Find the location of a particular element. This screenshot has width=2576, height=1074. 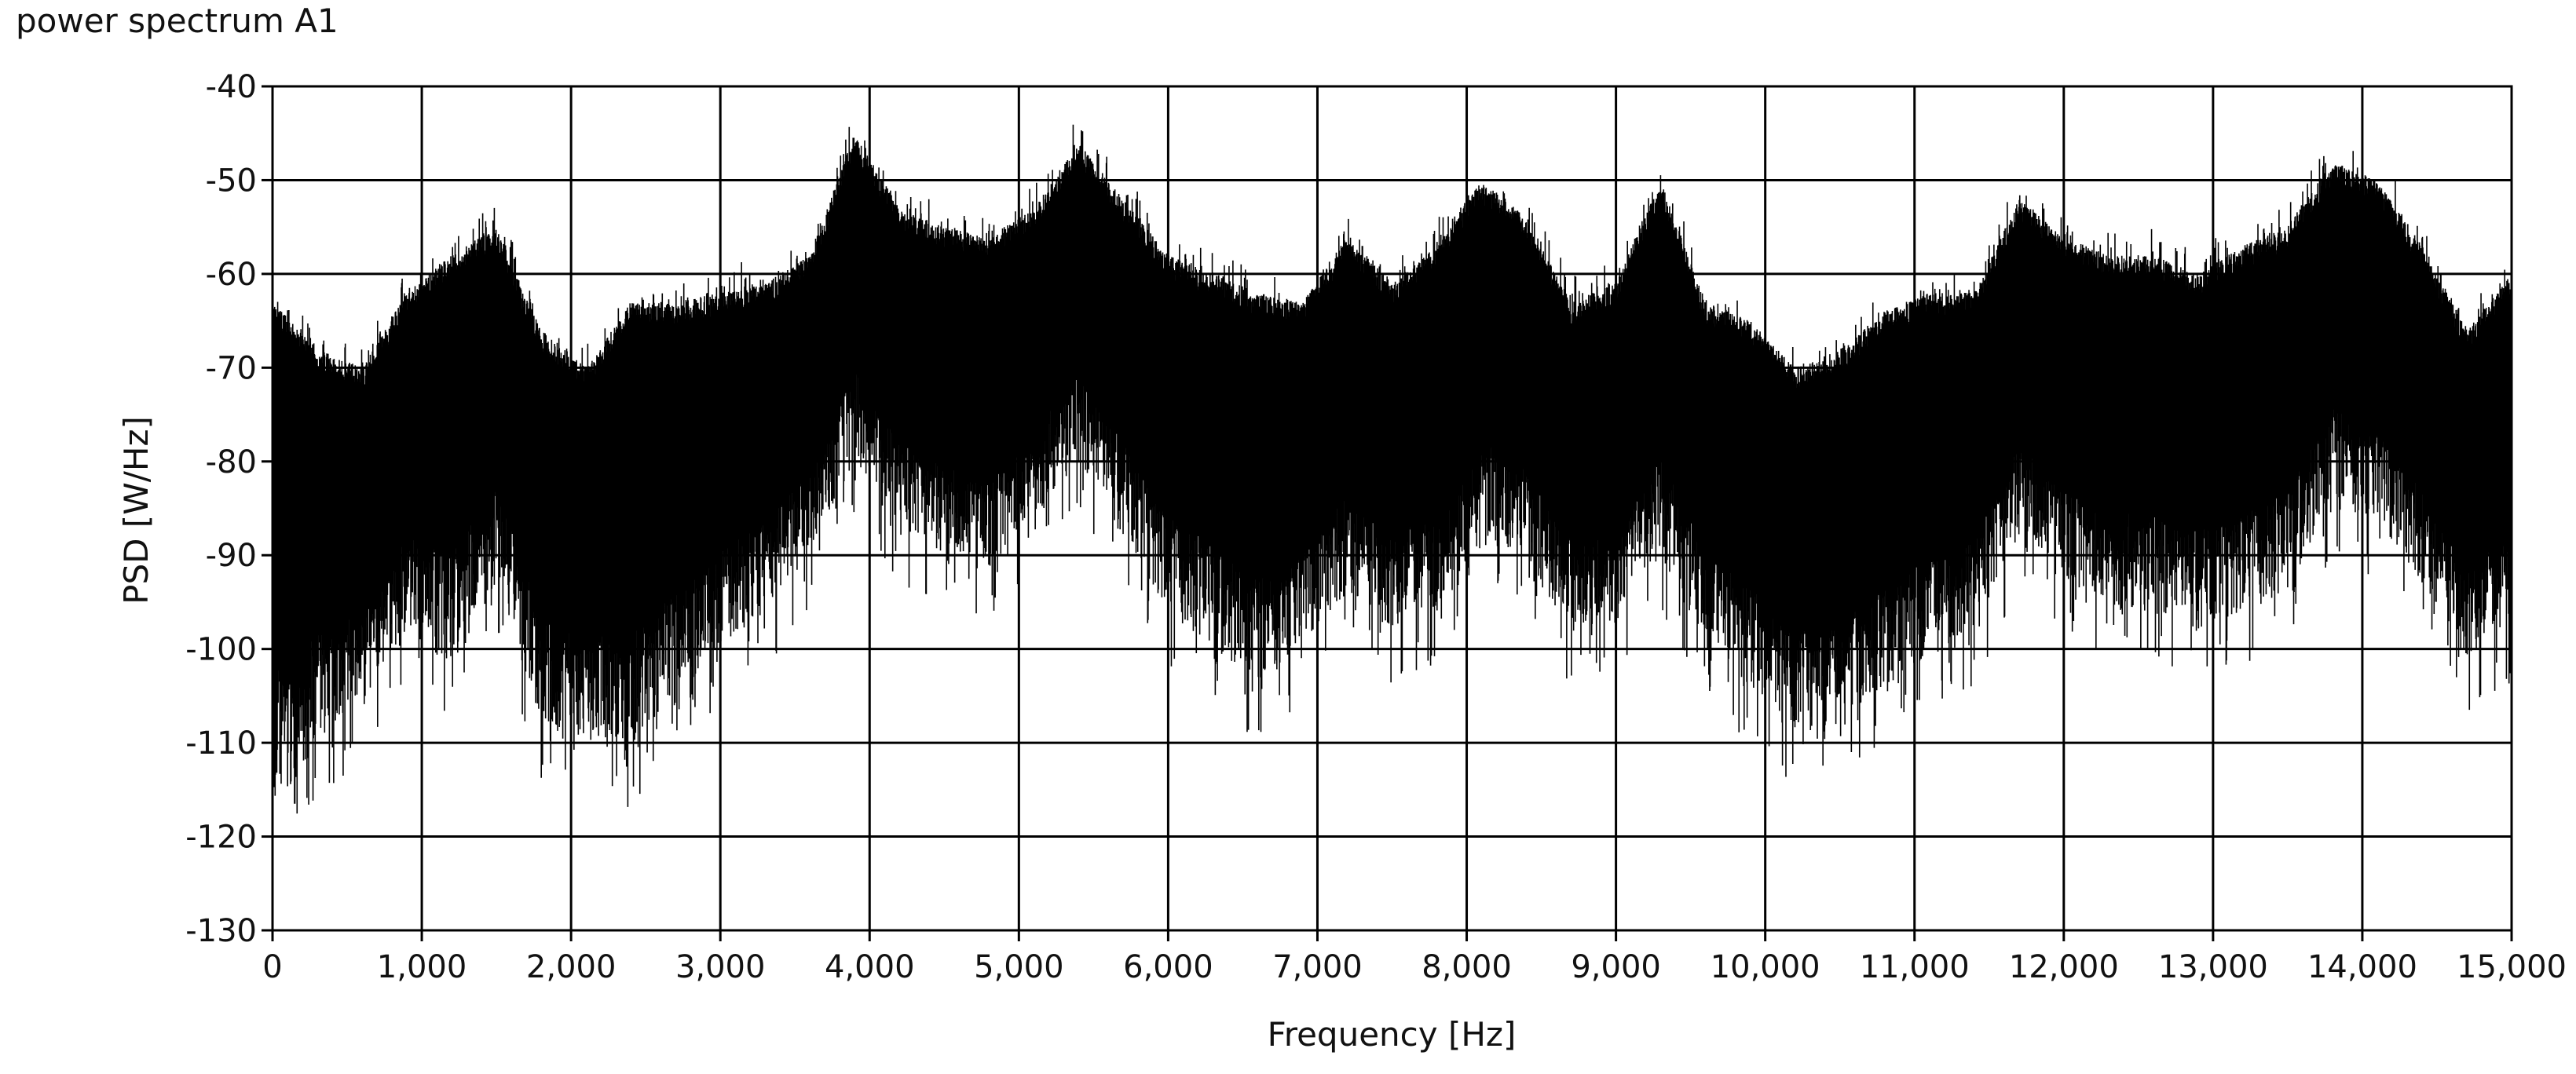

x-tick-label: 2,000 is located at coordinates (571, 967).